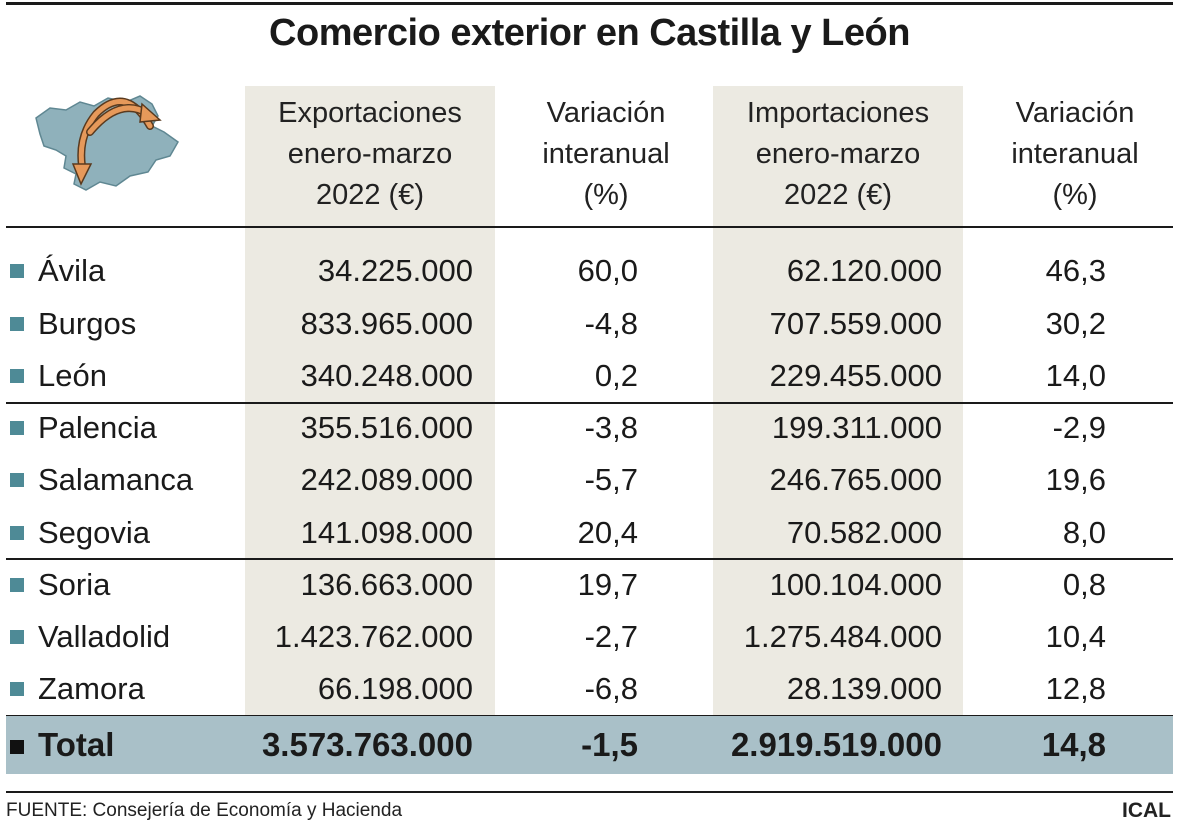 The image size is (1179, 829). What do you see at coordinates (607, 532) in the screenshot?
I see `exports-variation-value: 20,4` at bounding box center [607, 532].